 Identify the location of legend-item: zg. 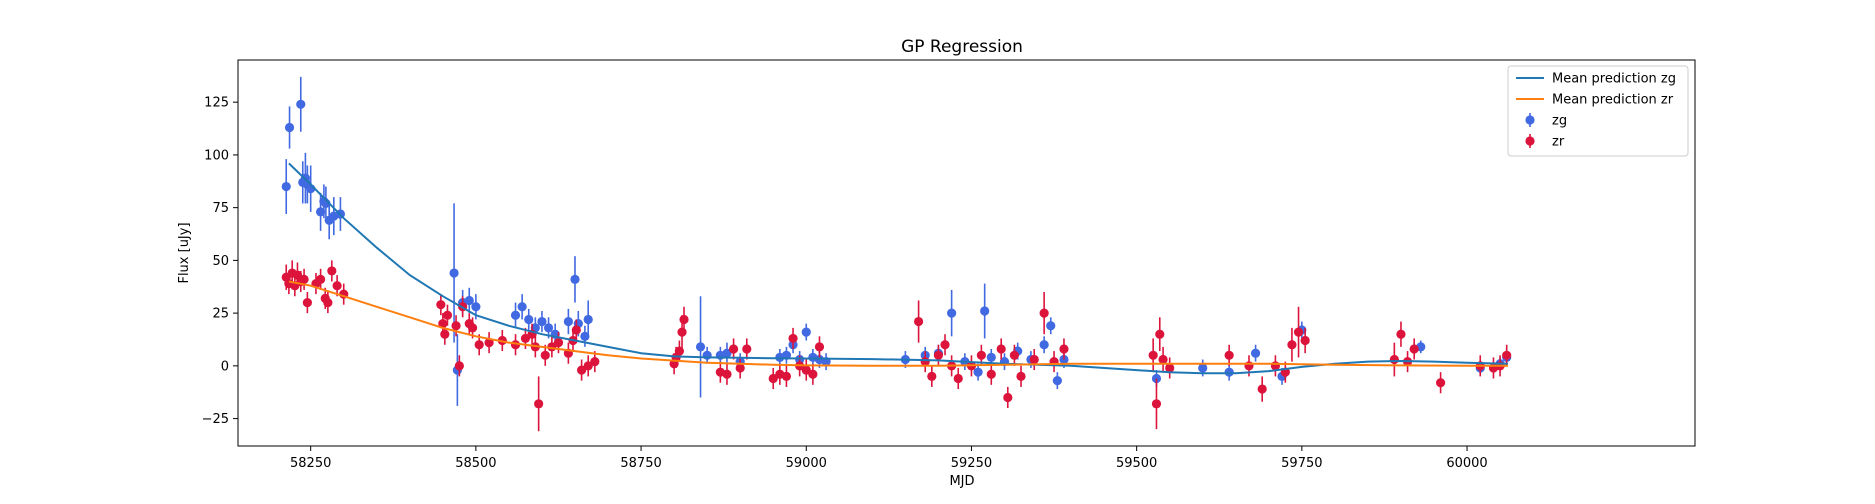
(1546, 121).